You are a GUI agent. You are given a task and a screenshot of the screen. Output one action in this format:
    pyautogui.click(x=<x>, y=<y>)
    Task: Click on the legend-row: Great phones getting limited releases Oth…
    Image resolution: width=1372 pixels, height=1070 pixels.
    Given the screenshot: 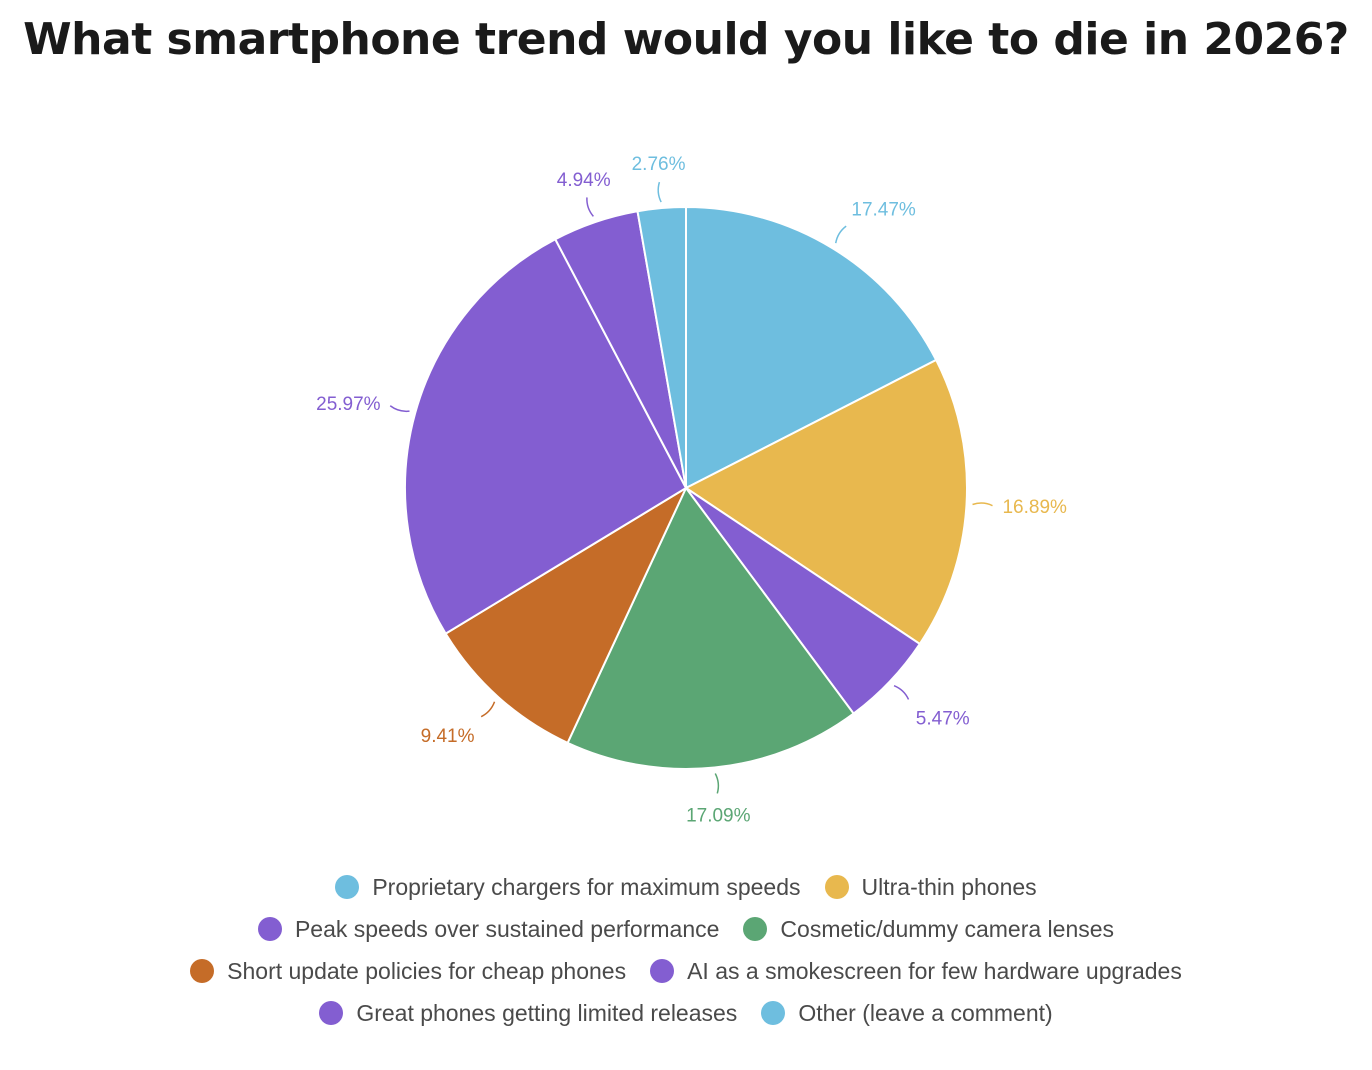 What is the action you would take?
    pyautogui.click(x=686, y=1013)
    